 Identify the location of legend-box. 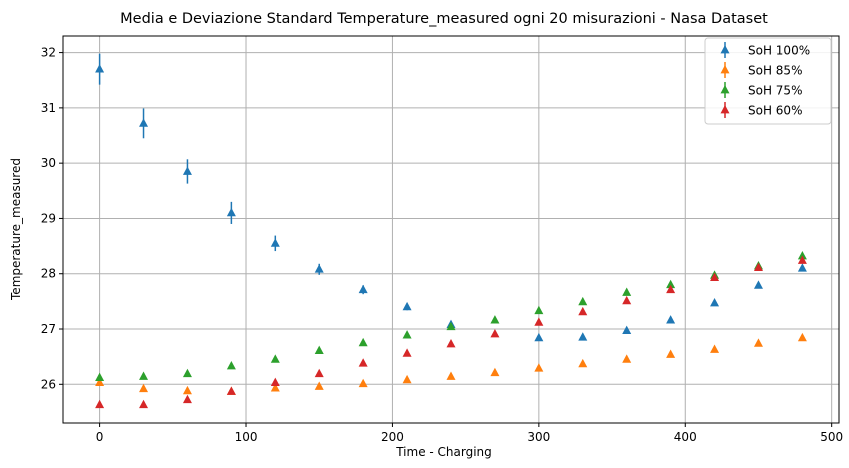
(768, 81).